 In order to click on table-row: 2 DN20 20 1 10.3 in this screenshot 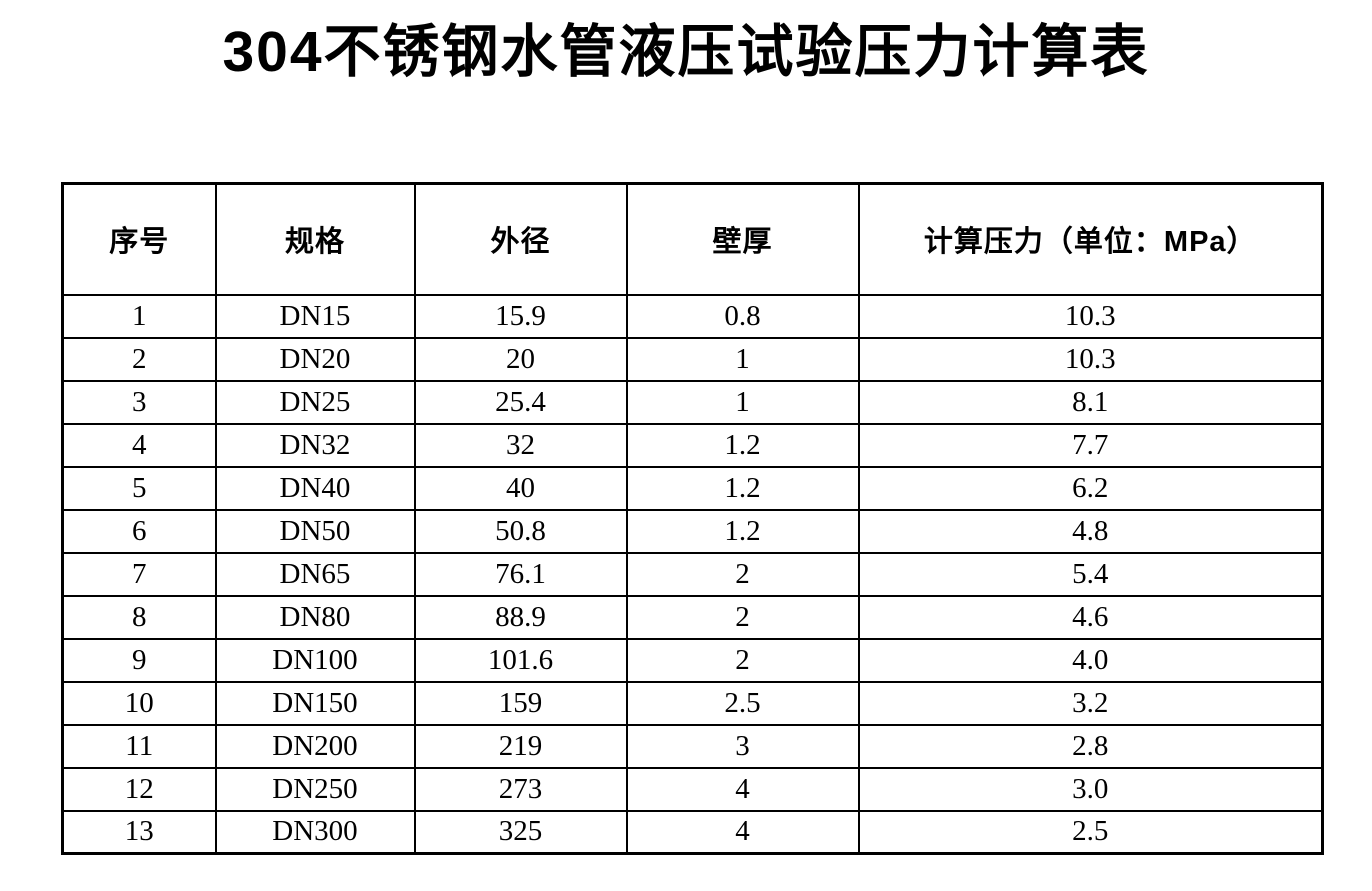, I will do `click(692, 359)`.